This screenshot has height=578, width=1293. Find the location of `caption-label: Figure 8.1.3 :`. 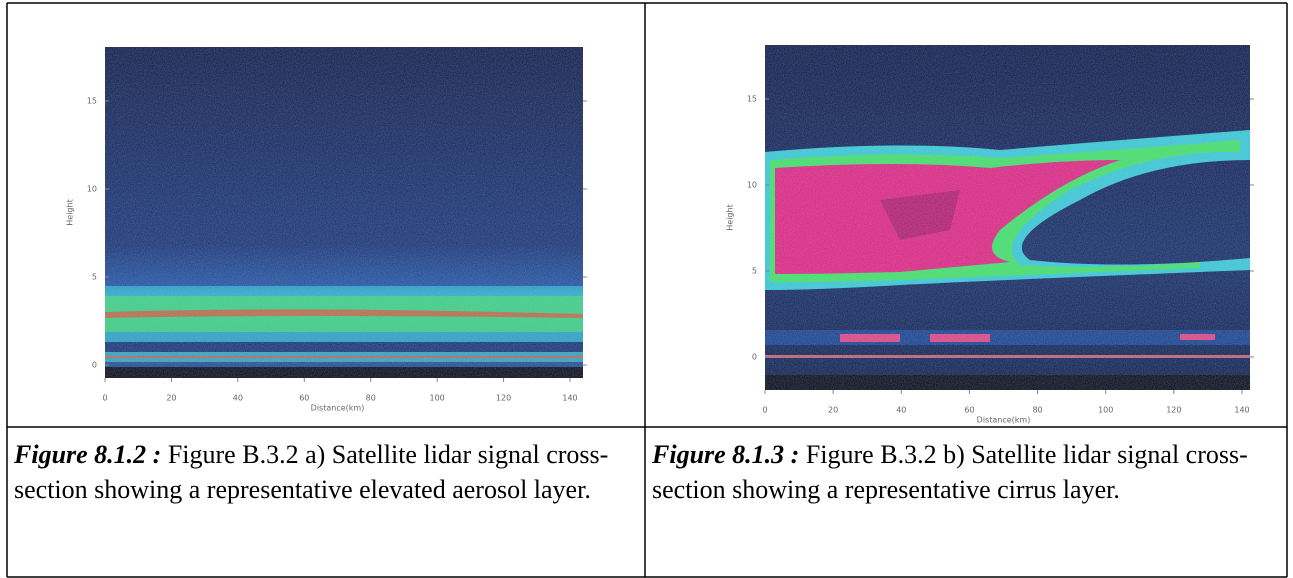

caption-label: Figure 8.1.3 : is located at coordinates (726, 454).